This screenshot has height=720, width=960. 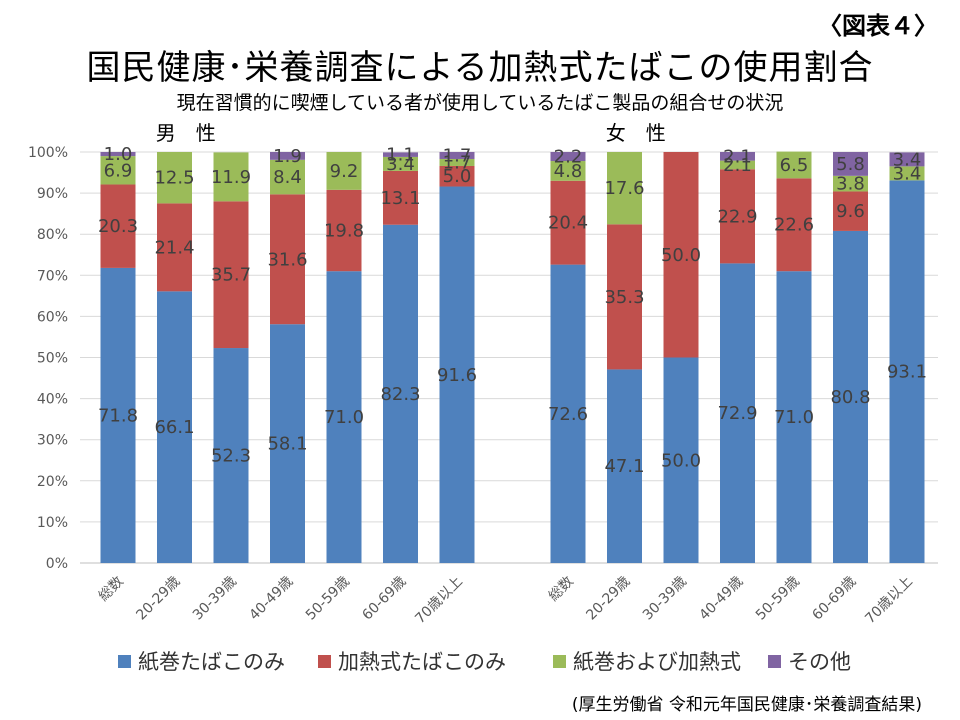 What do you see at coordinates (778, 599) in the screenshot?
I see `x-tick-label: 50-59歳` at bounding box center [778, 599].